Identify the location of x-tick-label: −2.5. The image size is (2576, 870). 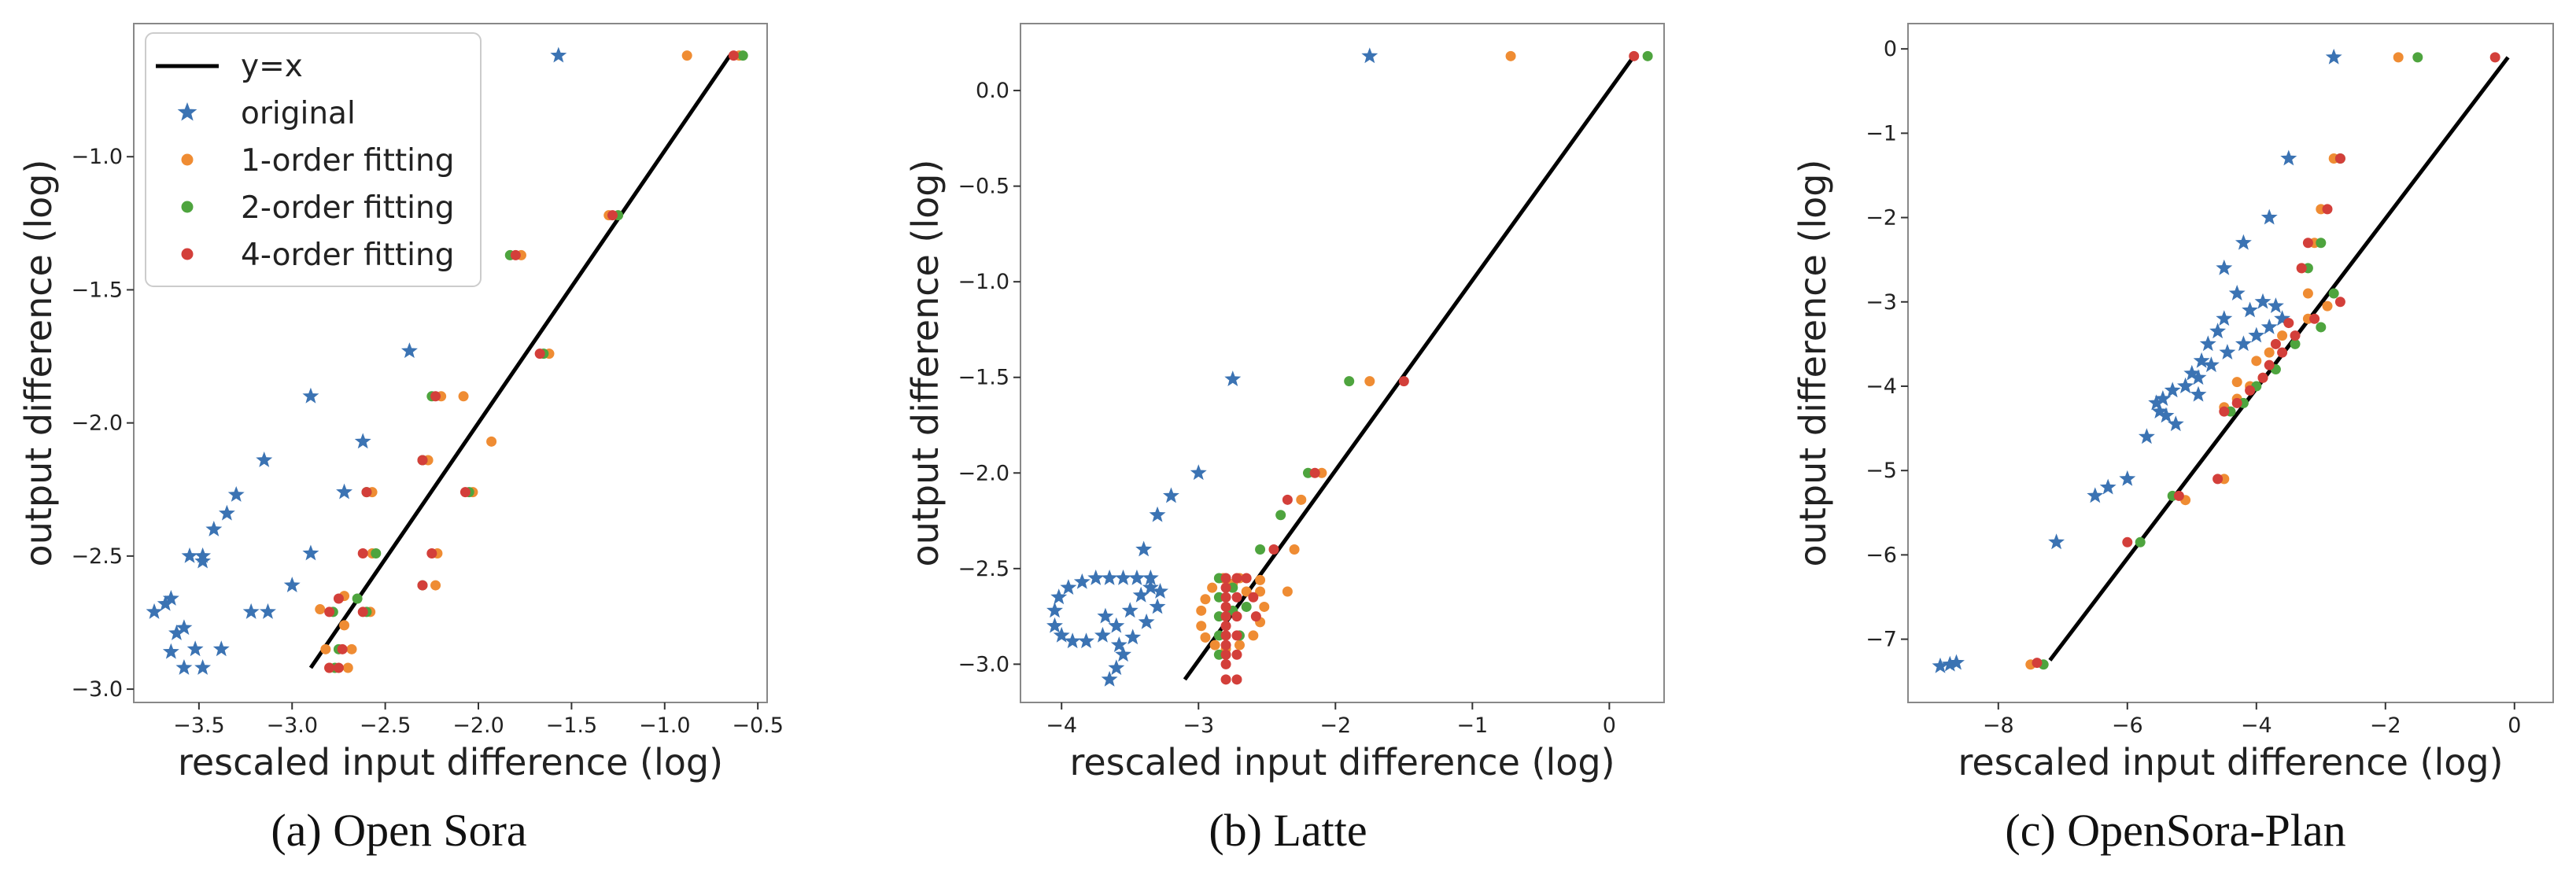
(385, 725).